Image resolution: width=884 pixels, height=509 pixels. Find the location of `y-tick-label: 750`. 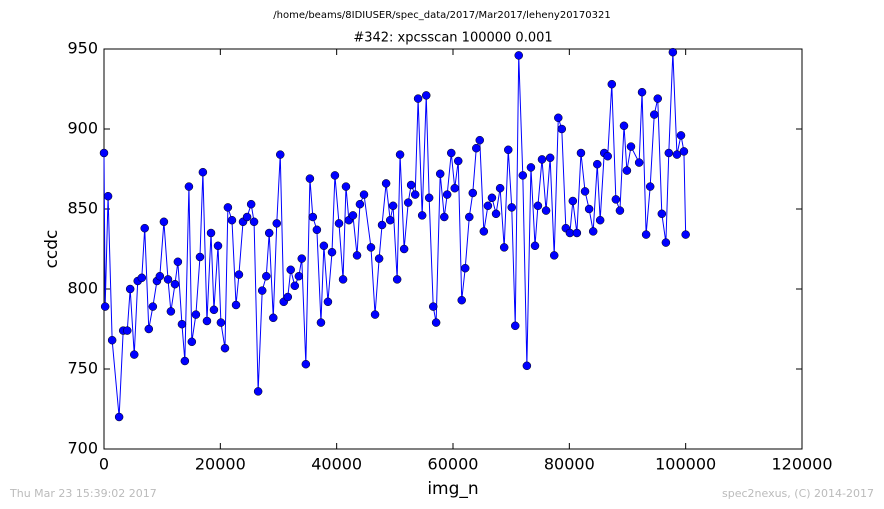

y-tick-label: 750 is located at coordinates (82, 368).